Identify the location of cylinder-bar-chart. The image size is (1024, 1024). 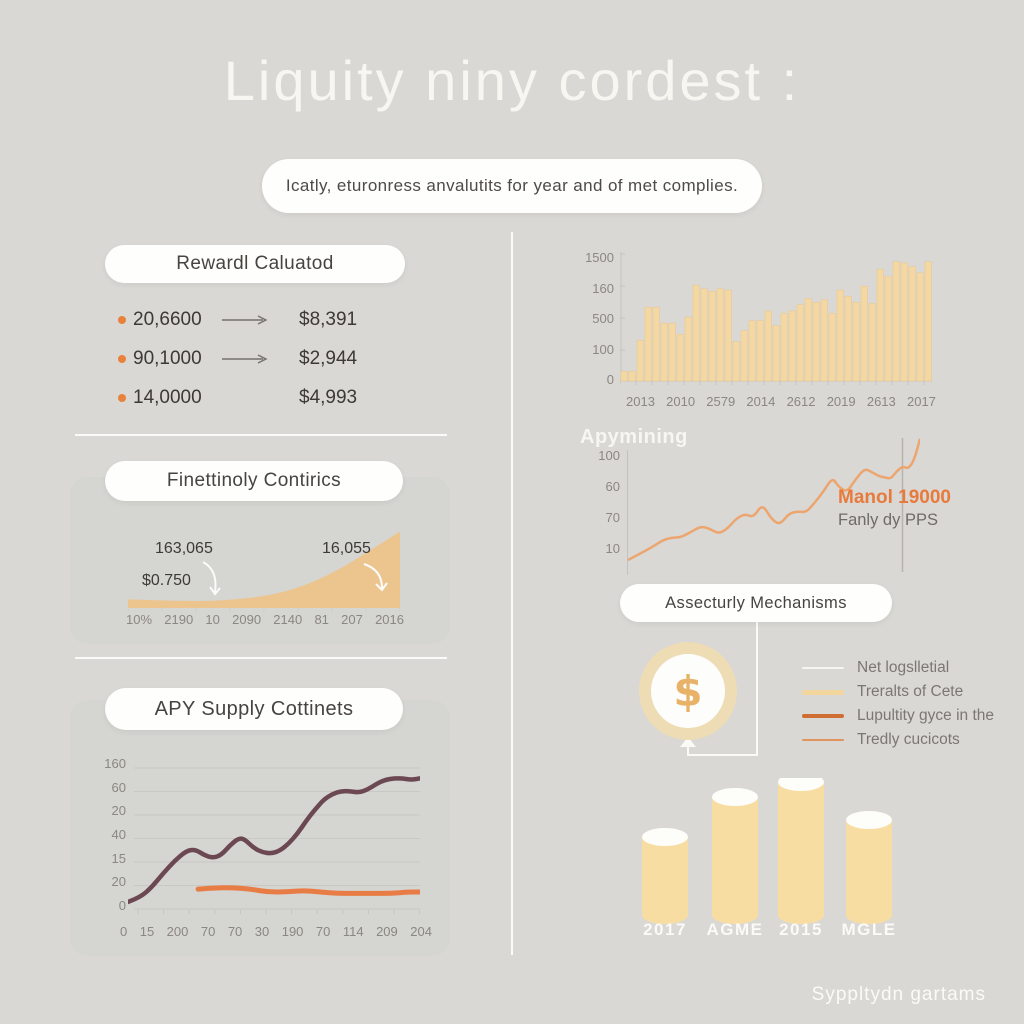
(767, 851).